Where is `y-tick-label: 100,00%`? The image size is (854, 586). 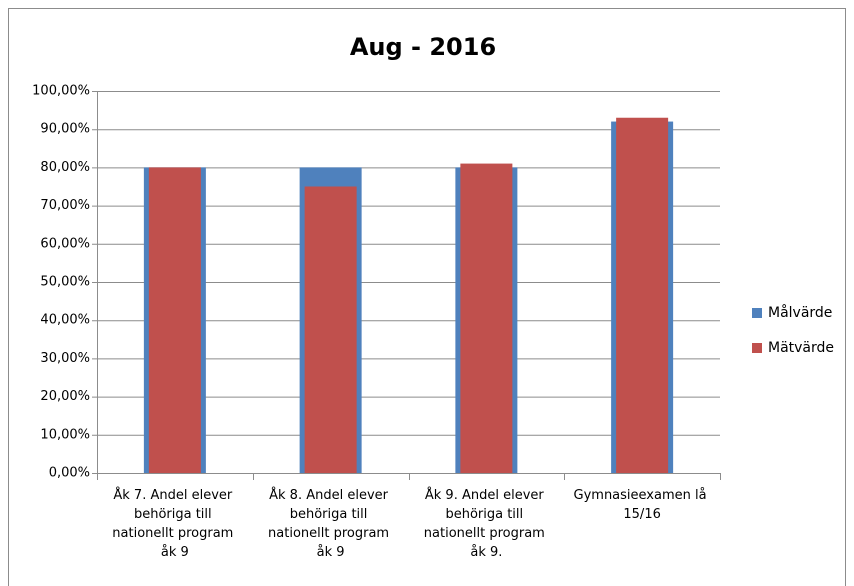 y-tick-label: 100,00% is located at coordinates (61, 91).